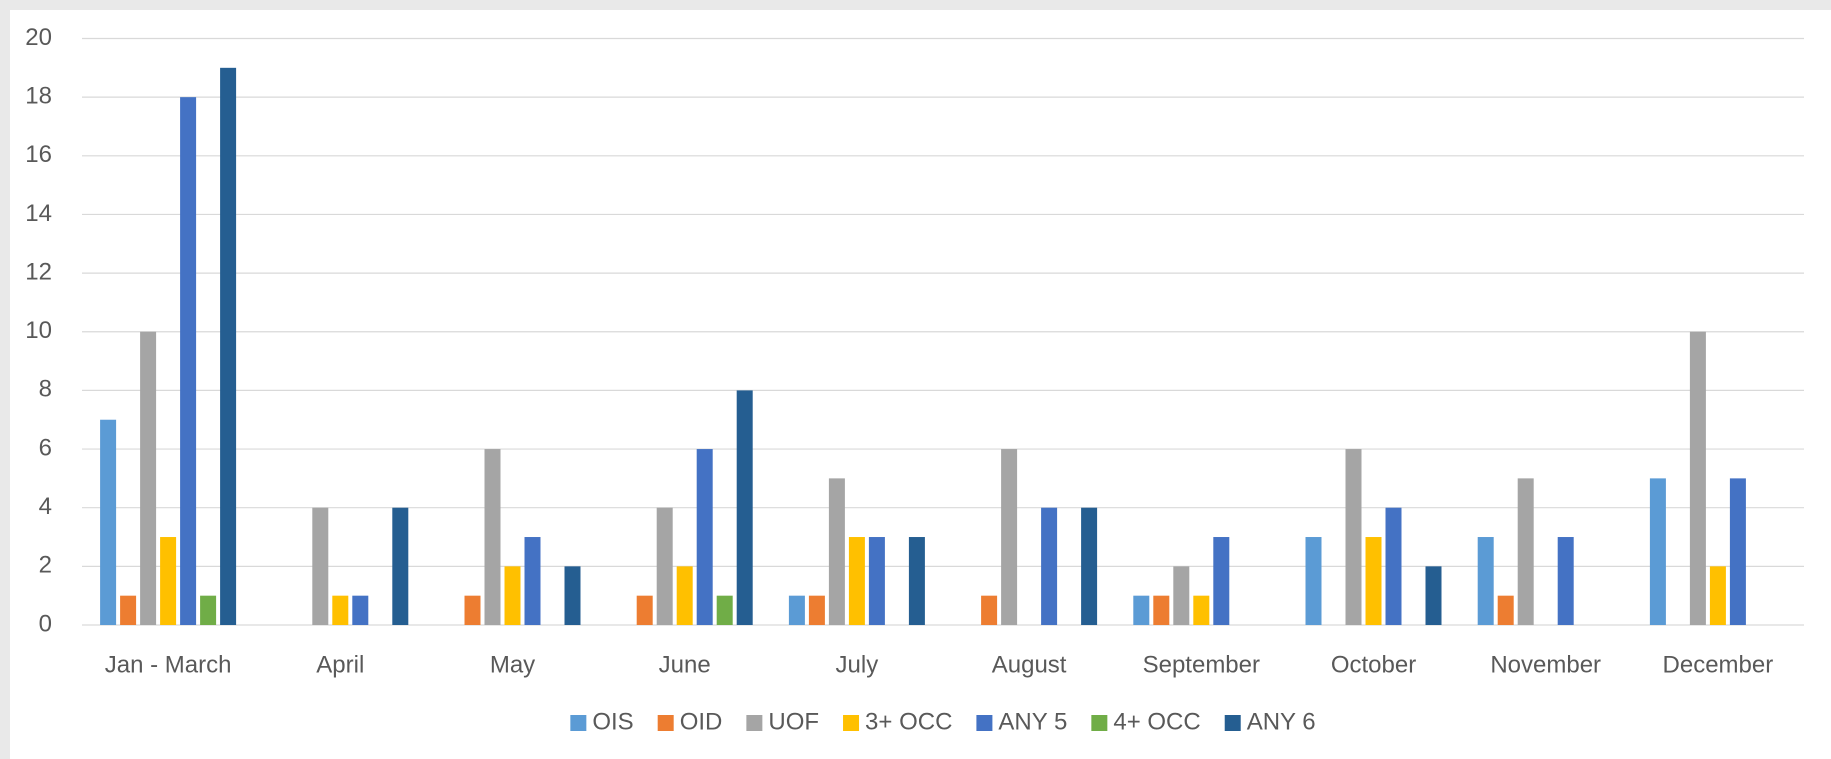 The image size is (1831, 759). I want to click on legend-label: ANY 6, so click(1281, 721).